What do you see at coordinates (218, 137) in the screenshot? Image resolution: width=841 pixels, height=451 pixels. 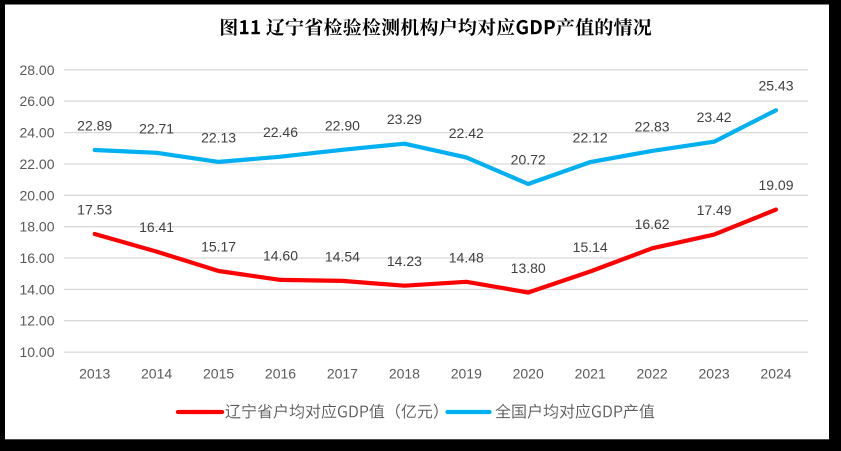 I see `svg-text: 22.13` at bounding box center [218, 137].